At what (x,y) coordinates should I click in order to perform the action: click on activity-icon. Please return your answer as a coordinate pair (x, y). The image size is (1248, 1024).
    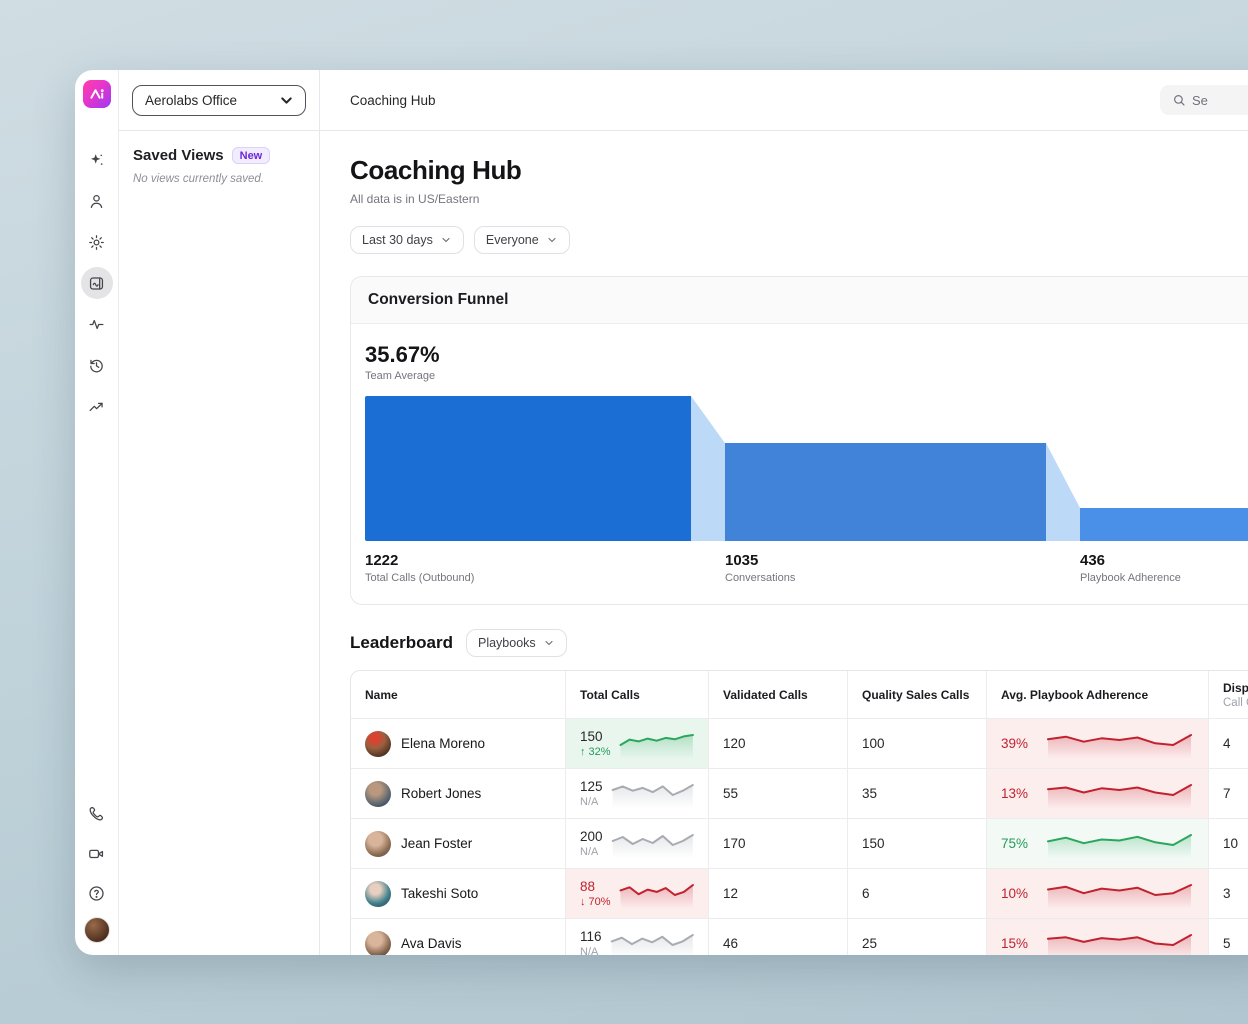
    Looking at the image, I should click on (97, 324).